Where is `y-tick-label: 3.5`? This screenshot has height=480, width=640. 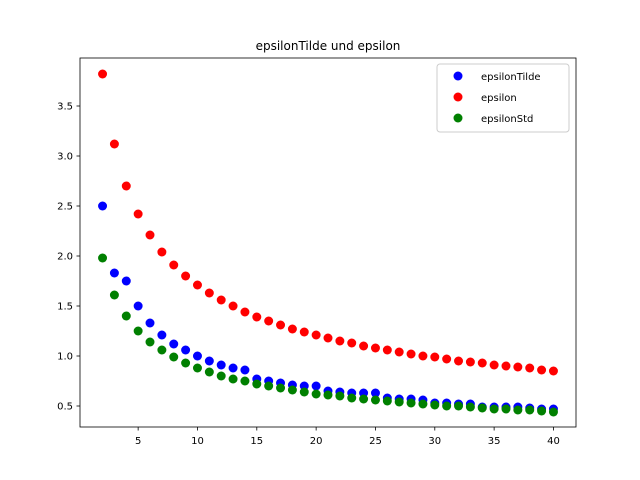 y-tick-label: 3.5 is located at coordinates (65, 107).